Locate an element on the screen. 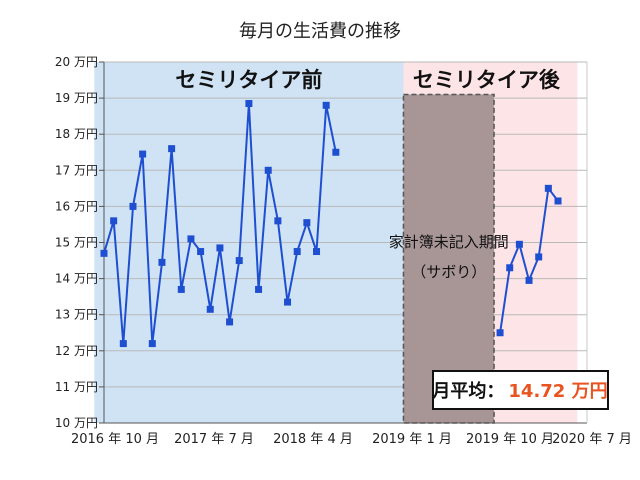 This screenshot has height=480, width=640. gap-period-block is located at coordinates (448, 258).